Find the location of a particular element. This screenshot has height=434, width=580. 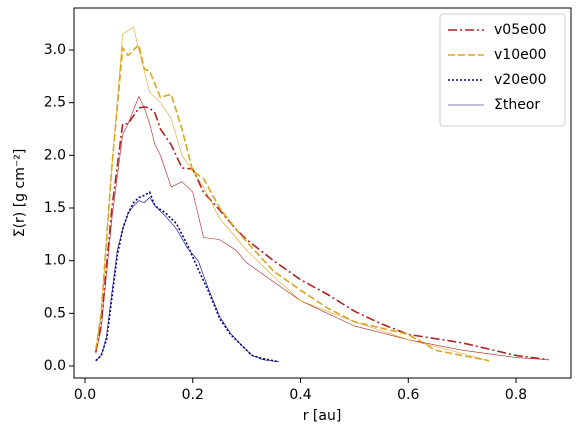

y-tick-label: 2.0 is located at coordinates (55, 155).